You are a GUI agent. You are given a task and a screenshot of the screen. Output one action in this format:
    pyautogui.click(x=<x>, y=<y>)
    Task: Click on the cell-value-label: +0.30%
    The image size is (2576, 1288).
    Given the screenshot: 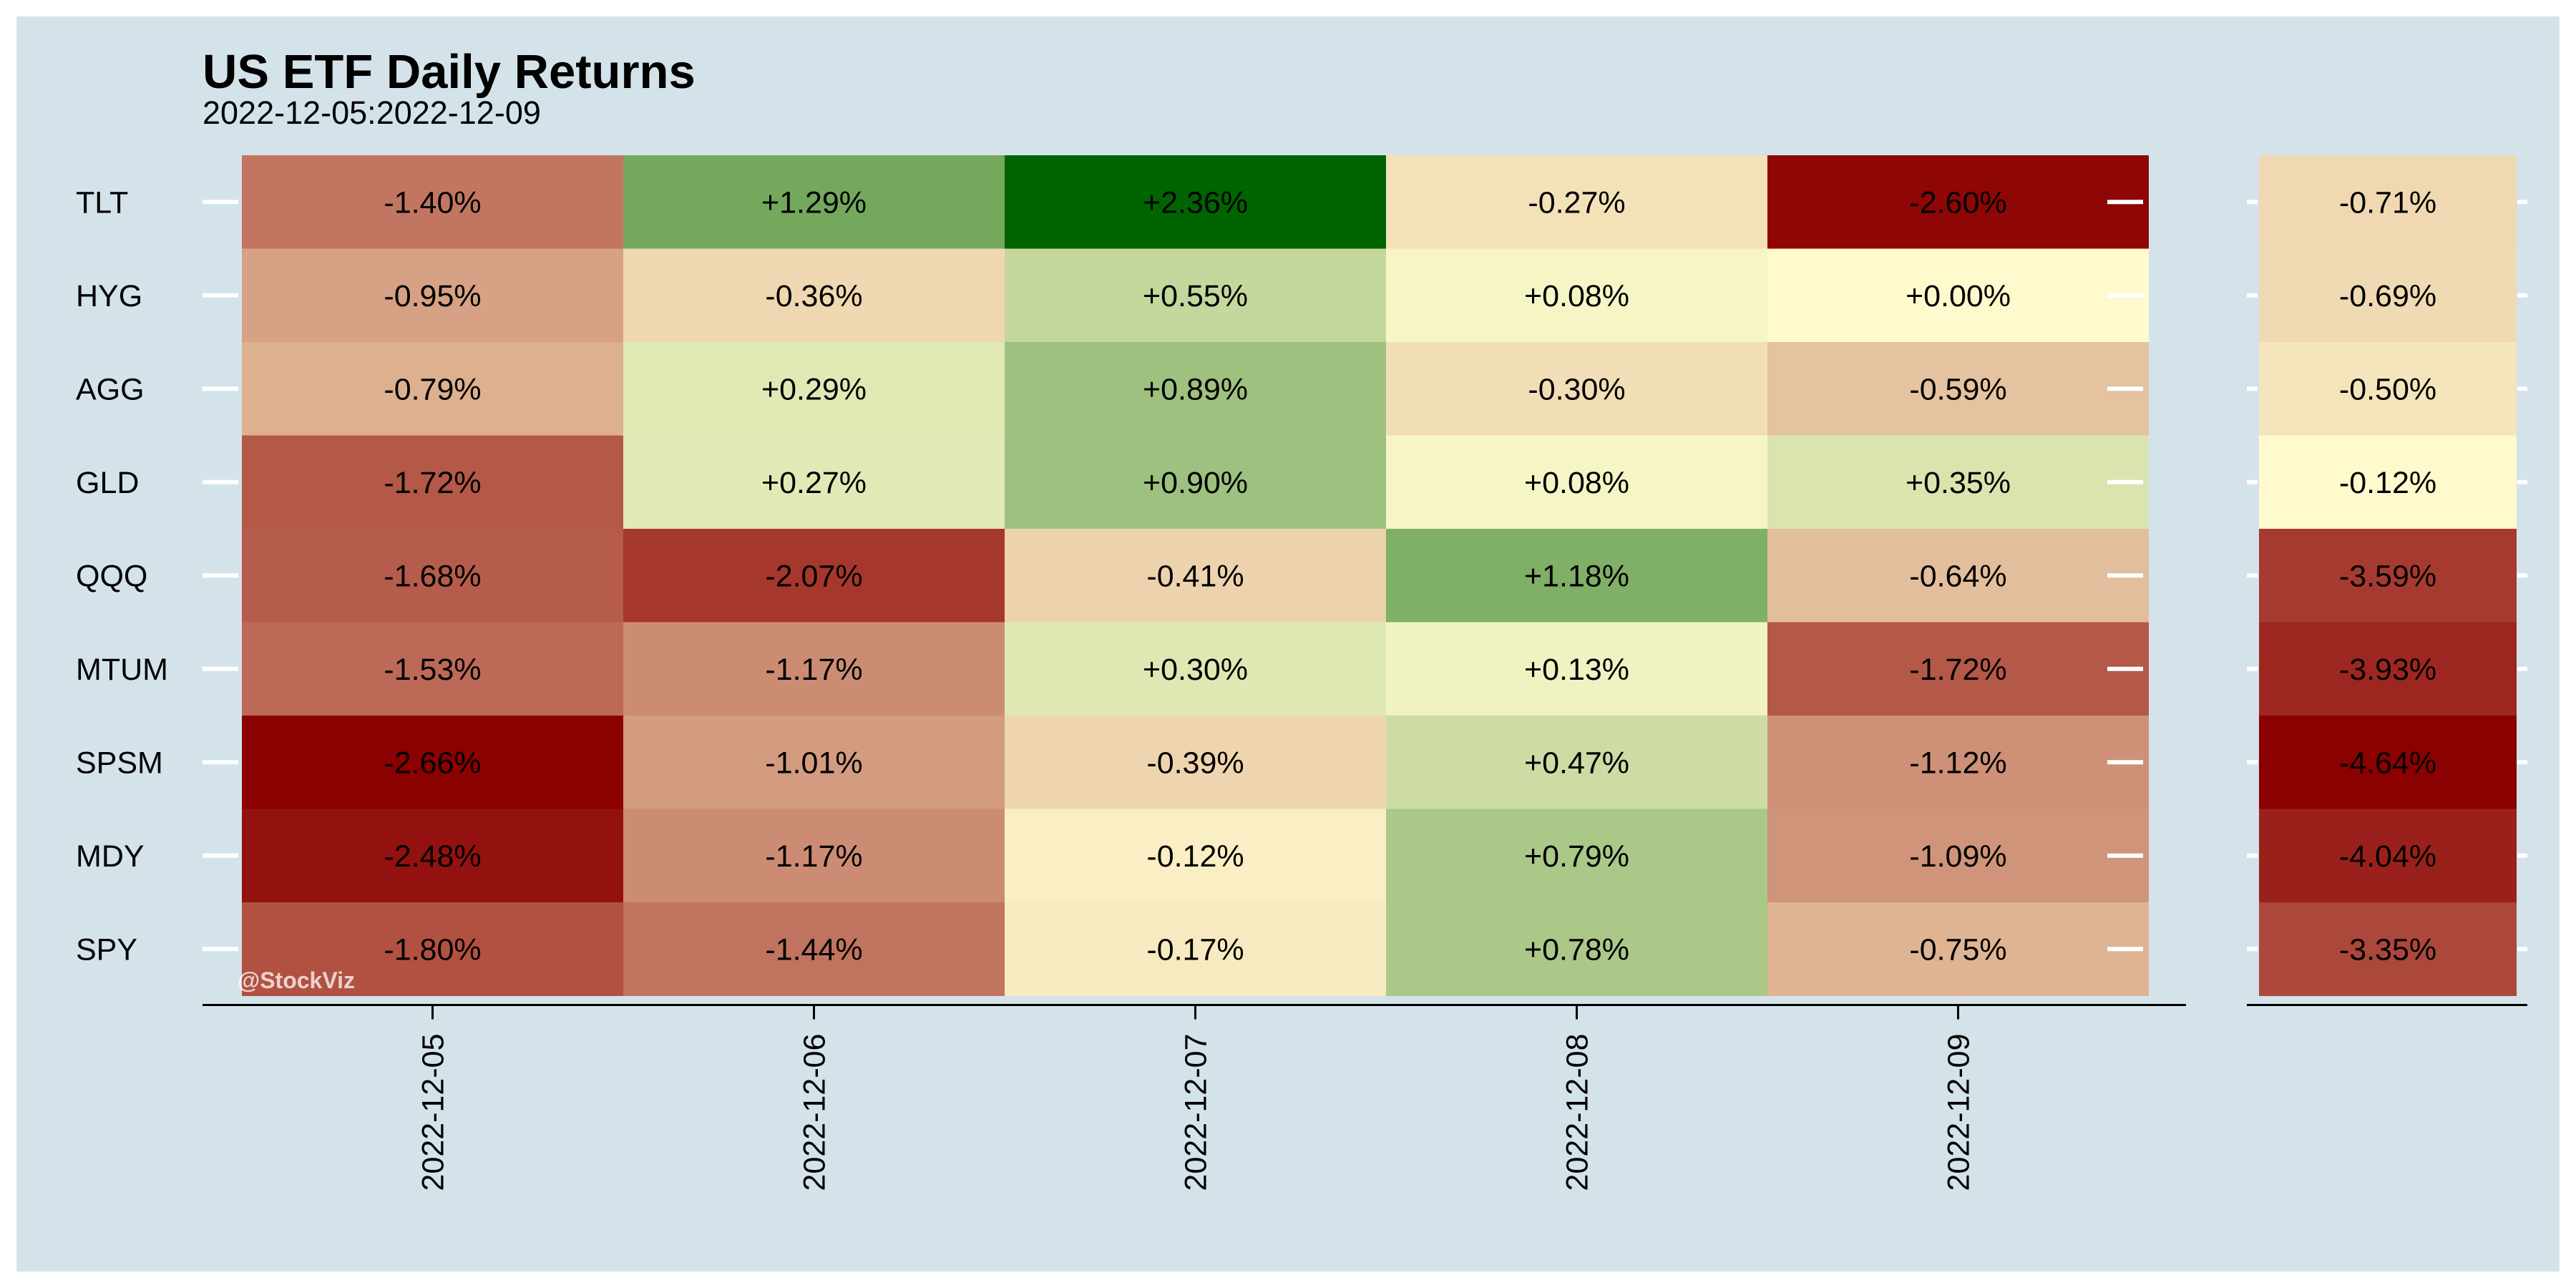 What is the action you would take?
    pyautogui.click(x=1195, y=670)
    